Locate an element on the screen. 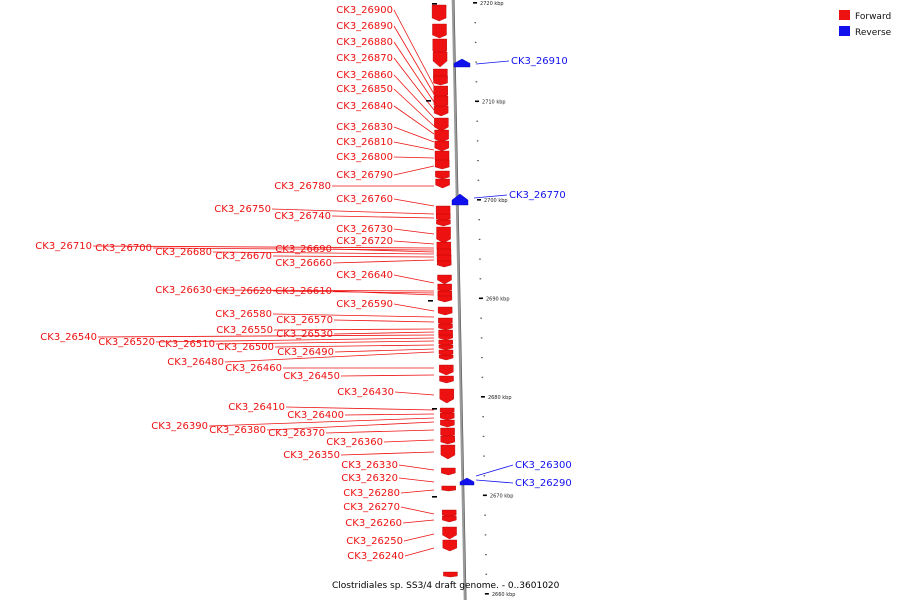 This screenshot has width=900, height=604. gene-label: CK3_26530 is located at coordinates (304, 334).